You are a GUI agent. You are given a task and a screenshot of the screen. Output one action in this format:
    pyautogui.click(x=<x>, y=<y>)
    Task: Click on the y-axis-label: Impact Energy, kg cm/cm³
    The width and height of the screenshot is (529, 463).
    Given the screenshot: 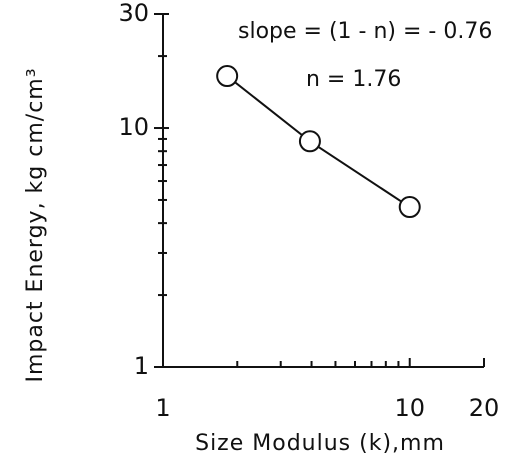 What is the action you would take?
    pyautogui.click(x=35, y=224)
    